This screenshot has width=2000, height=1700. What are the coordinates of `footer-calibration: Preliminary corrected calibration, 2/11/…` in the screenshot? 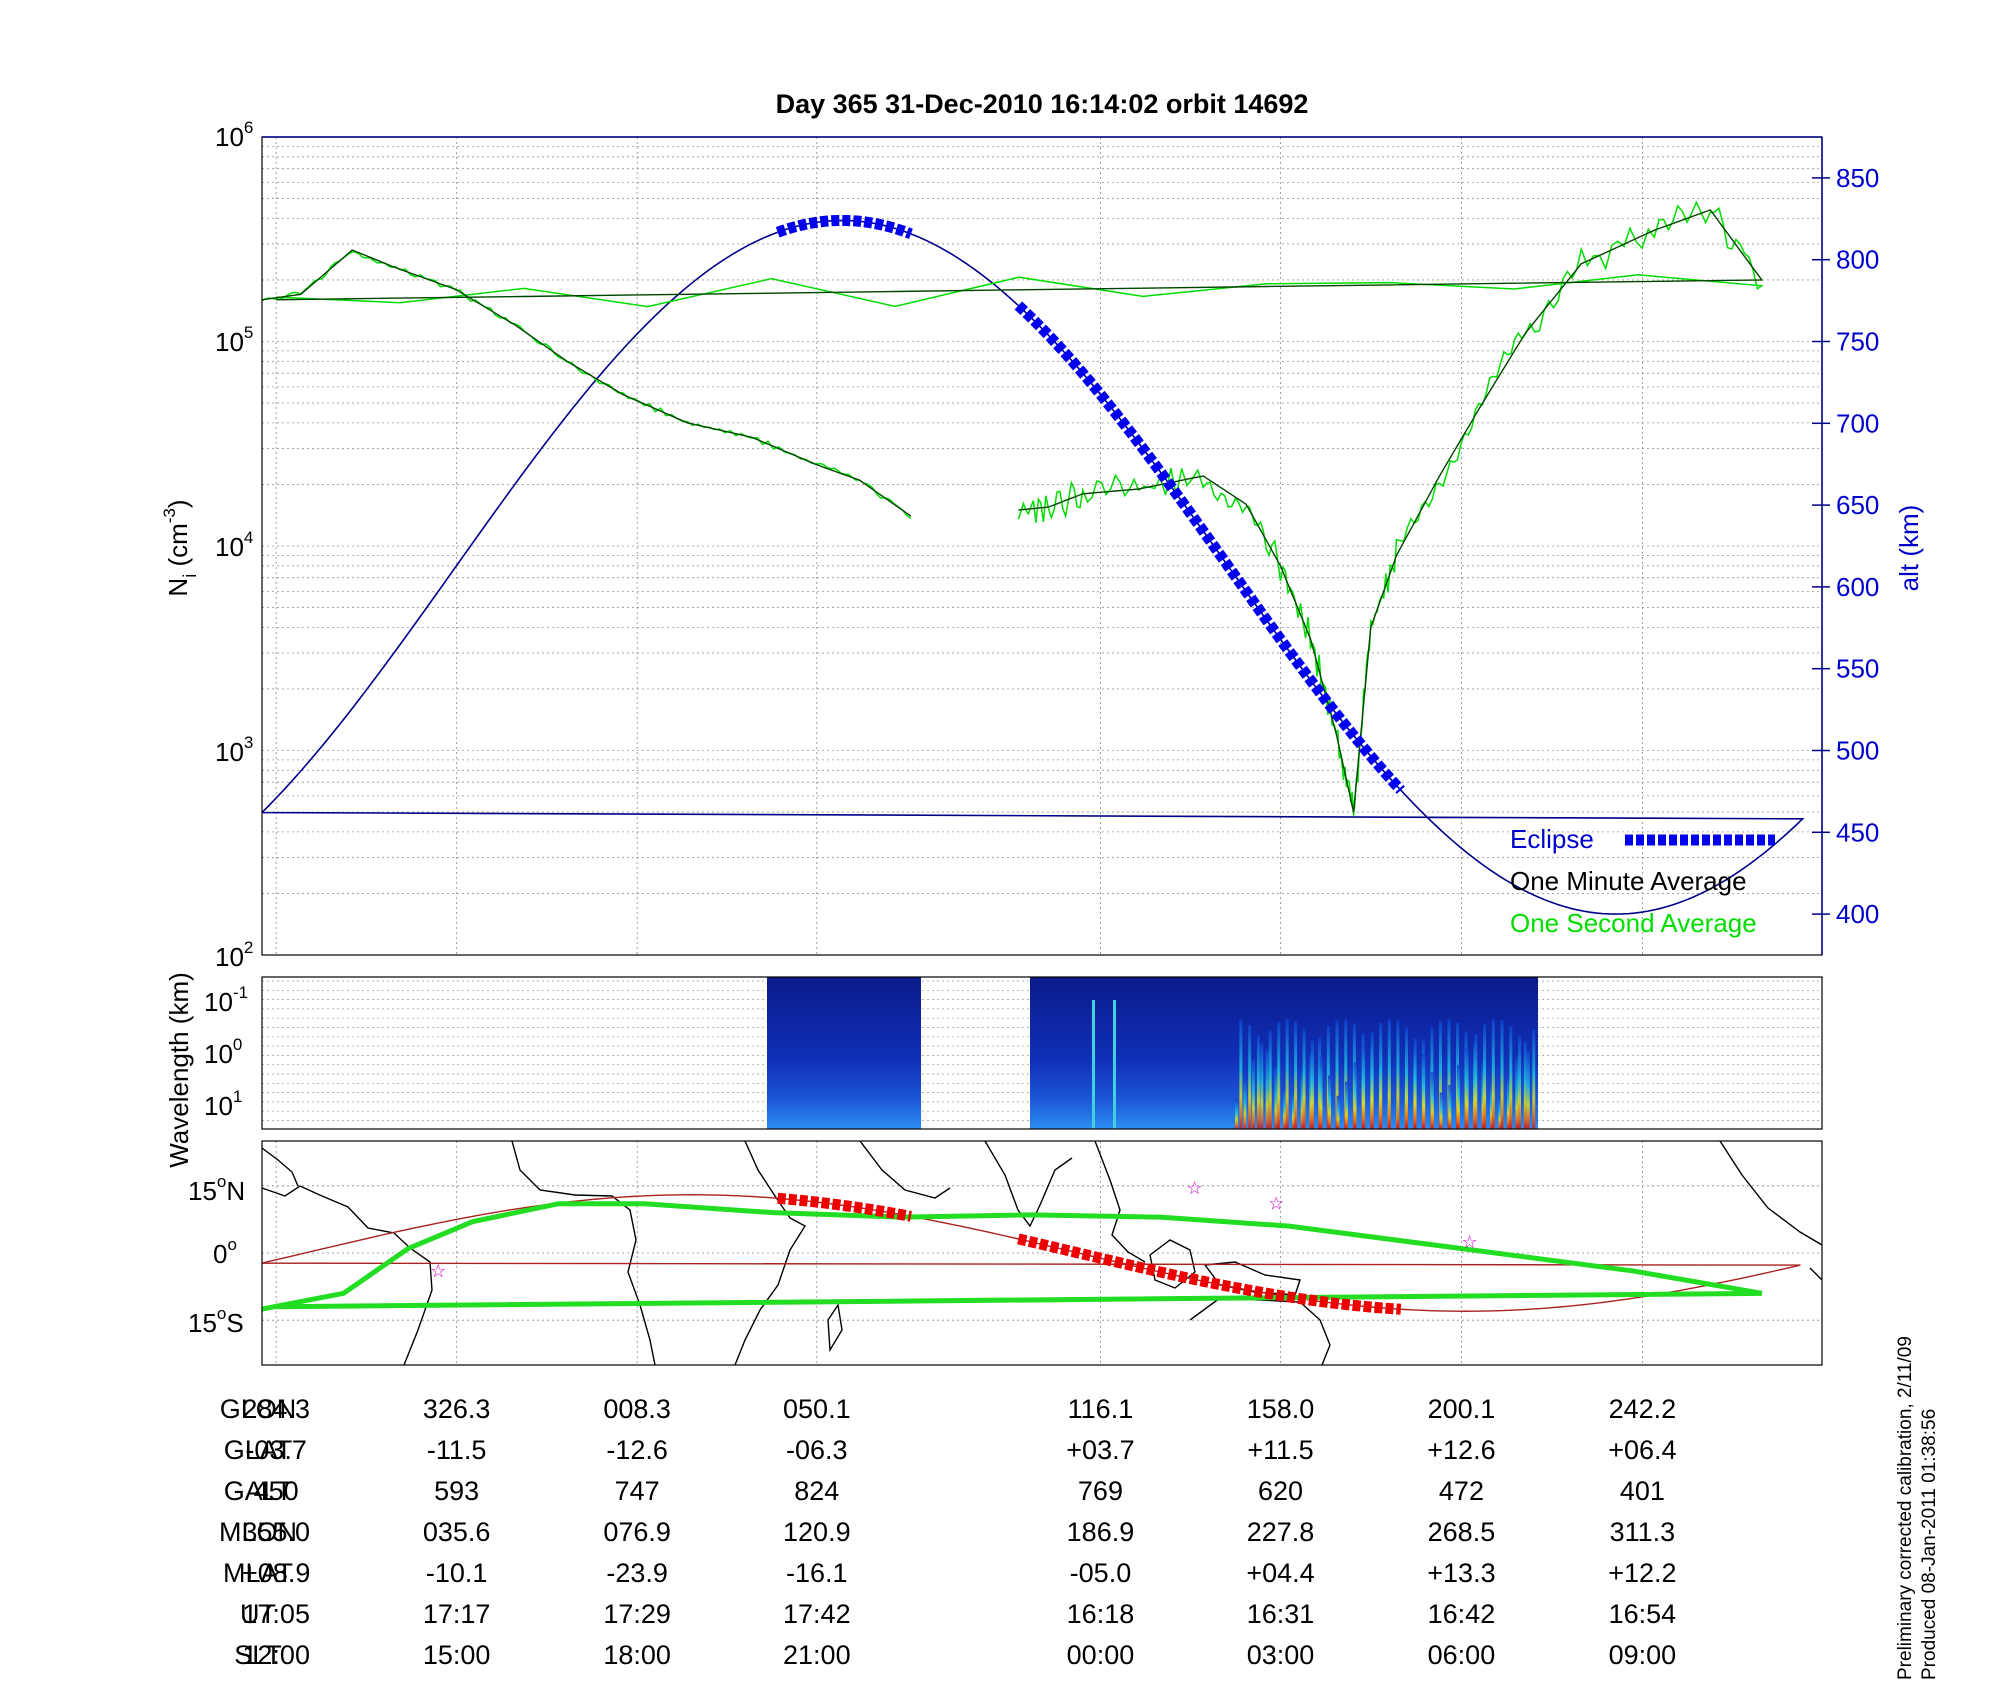 It's located at (1905, 1508).